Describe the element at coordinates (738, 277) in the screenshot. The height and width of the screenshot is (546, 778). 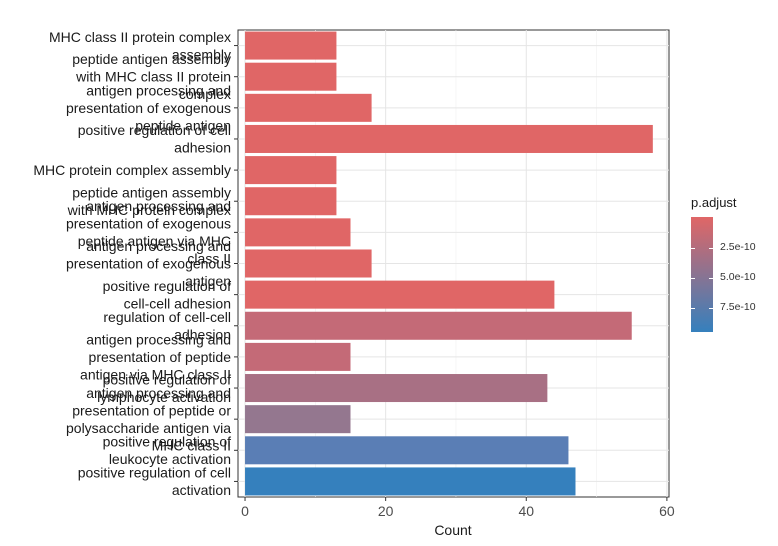
I see `legend-label: 5.0e-10` at that location.